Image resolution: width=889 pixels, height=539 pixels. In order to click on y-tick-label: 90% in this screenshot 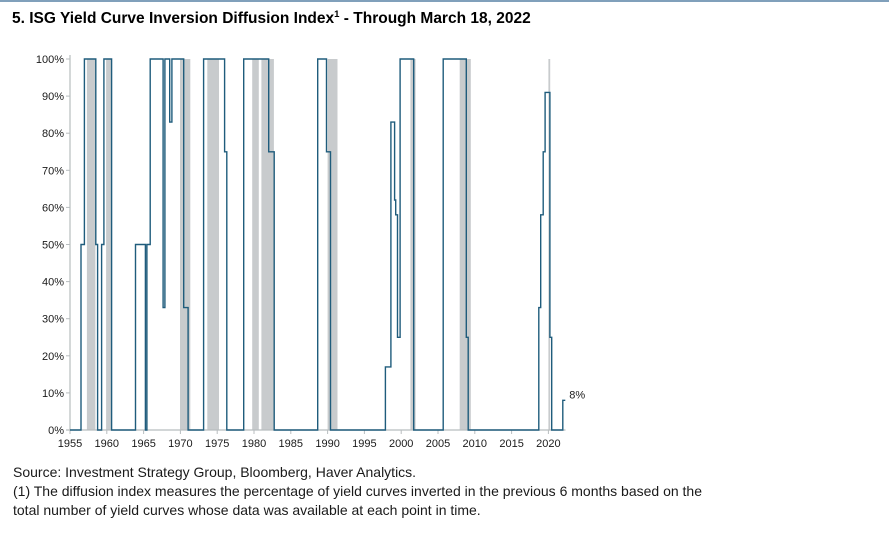, I will do `click(53, 97)`.